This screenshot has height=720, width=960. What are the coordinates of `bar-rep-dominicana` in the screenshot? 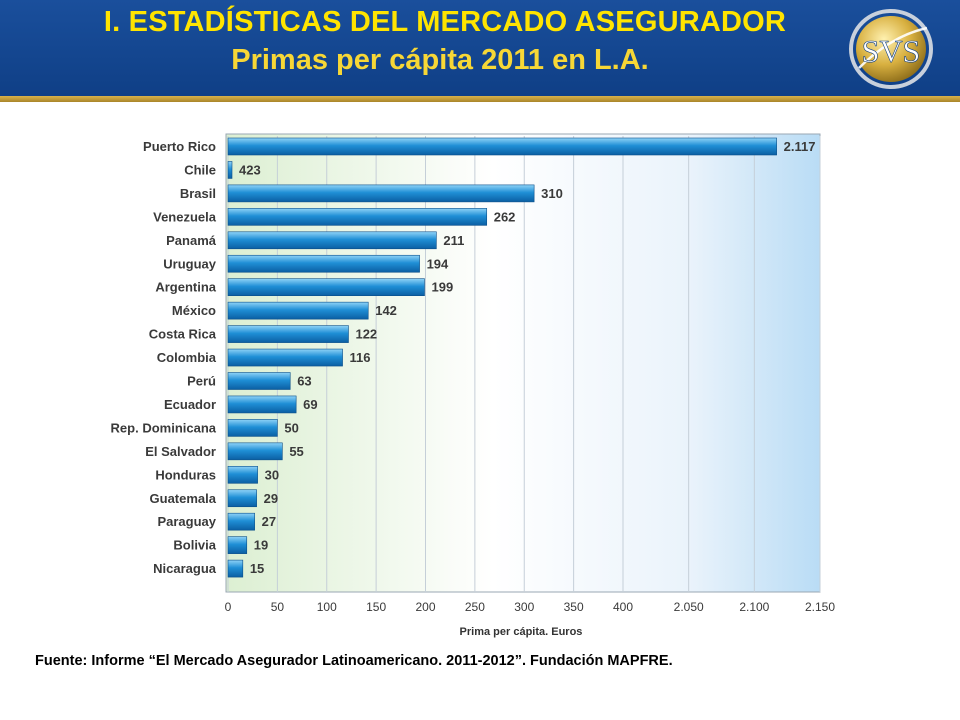 It's located at (252, 428).